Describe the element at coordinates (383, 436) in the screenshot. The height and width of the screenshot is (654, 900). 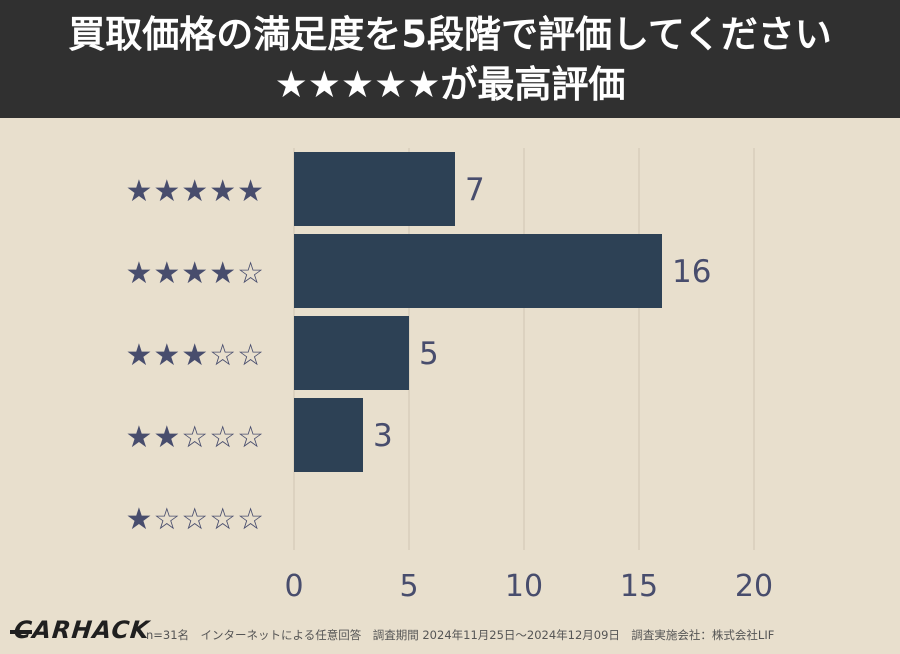
I see `value-label: 3` at that location.